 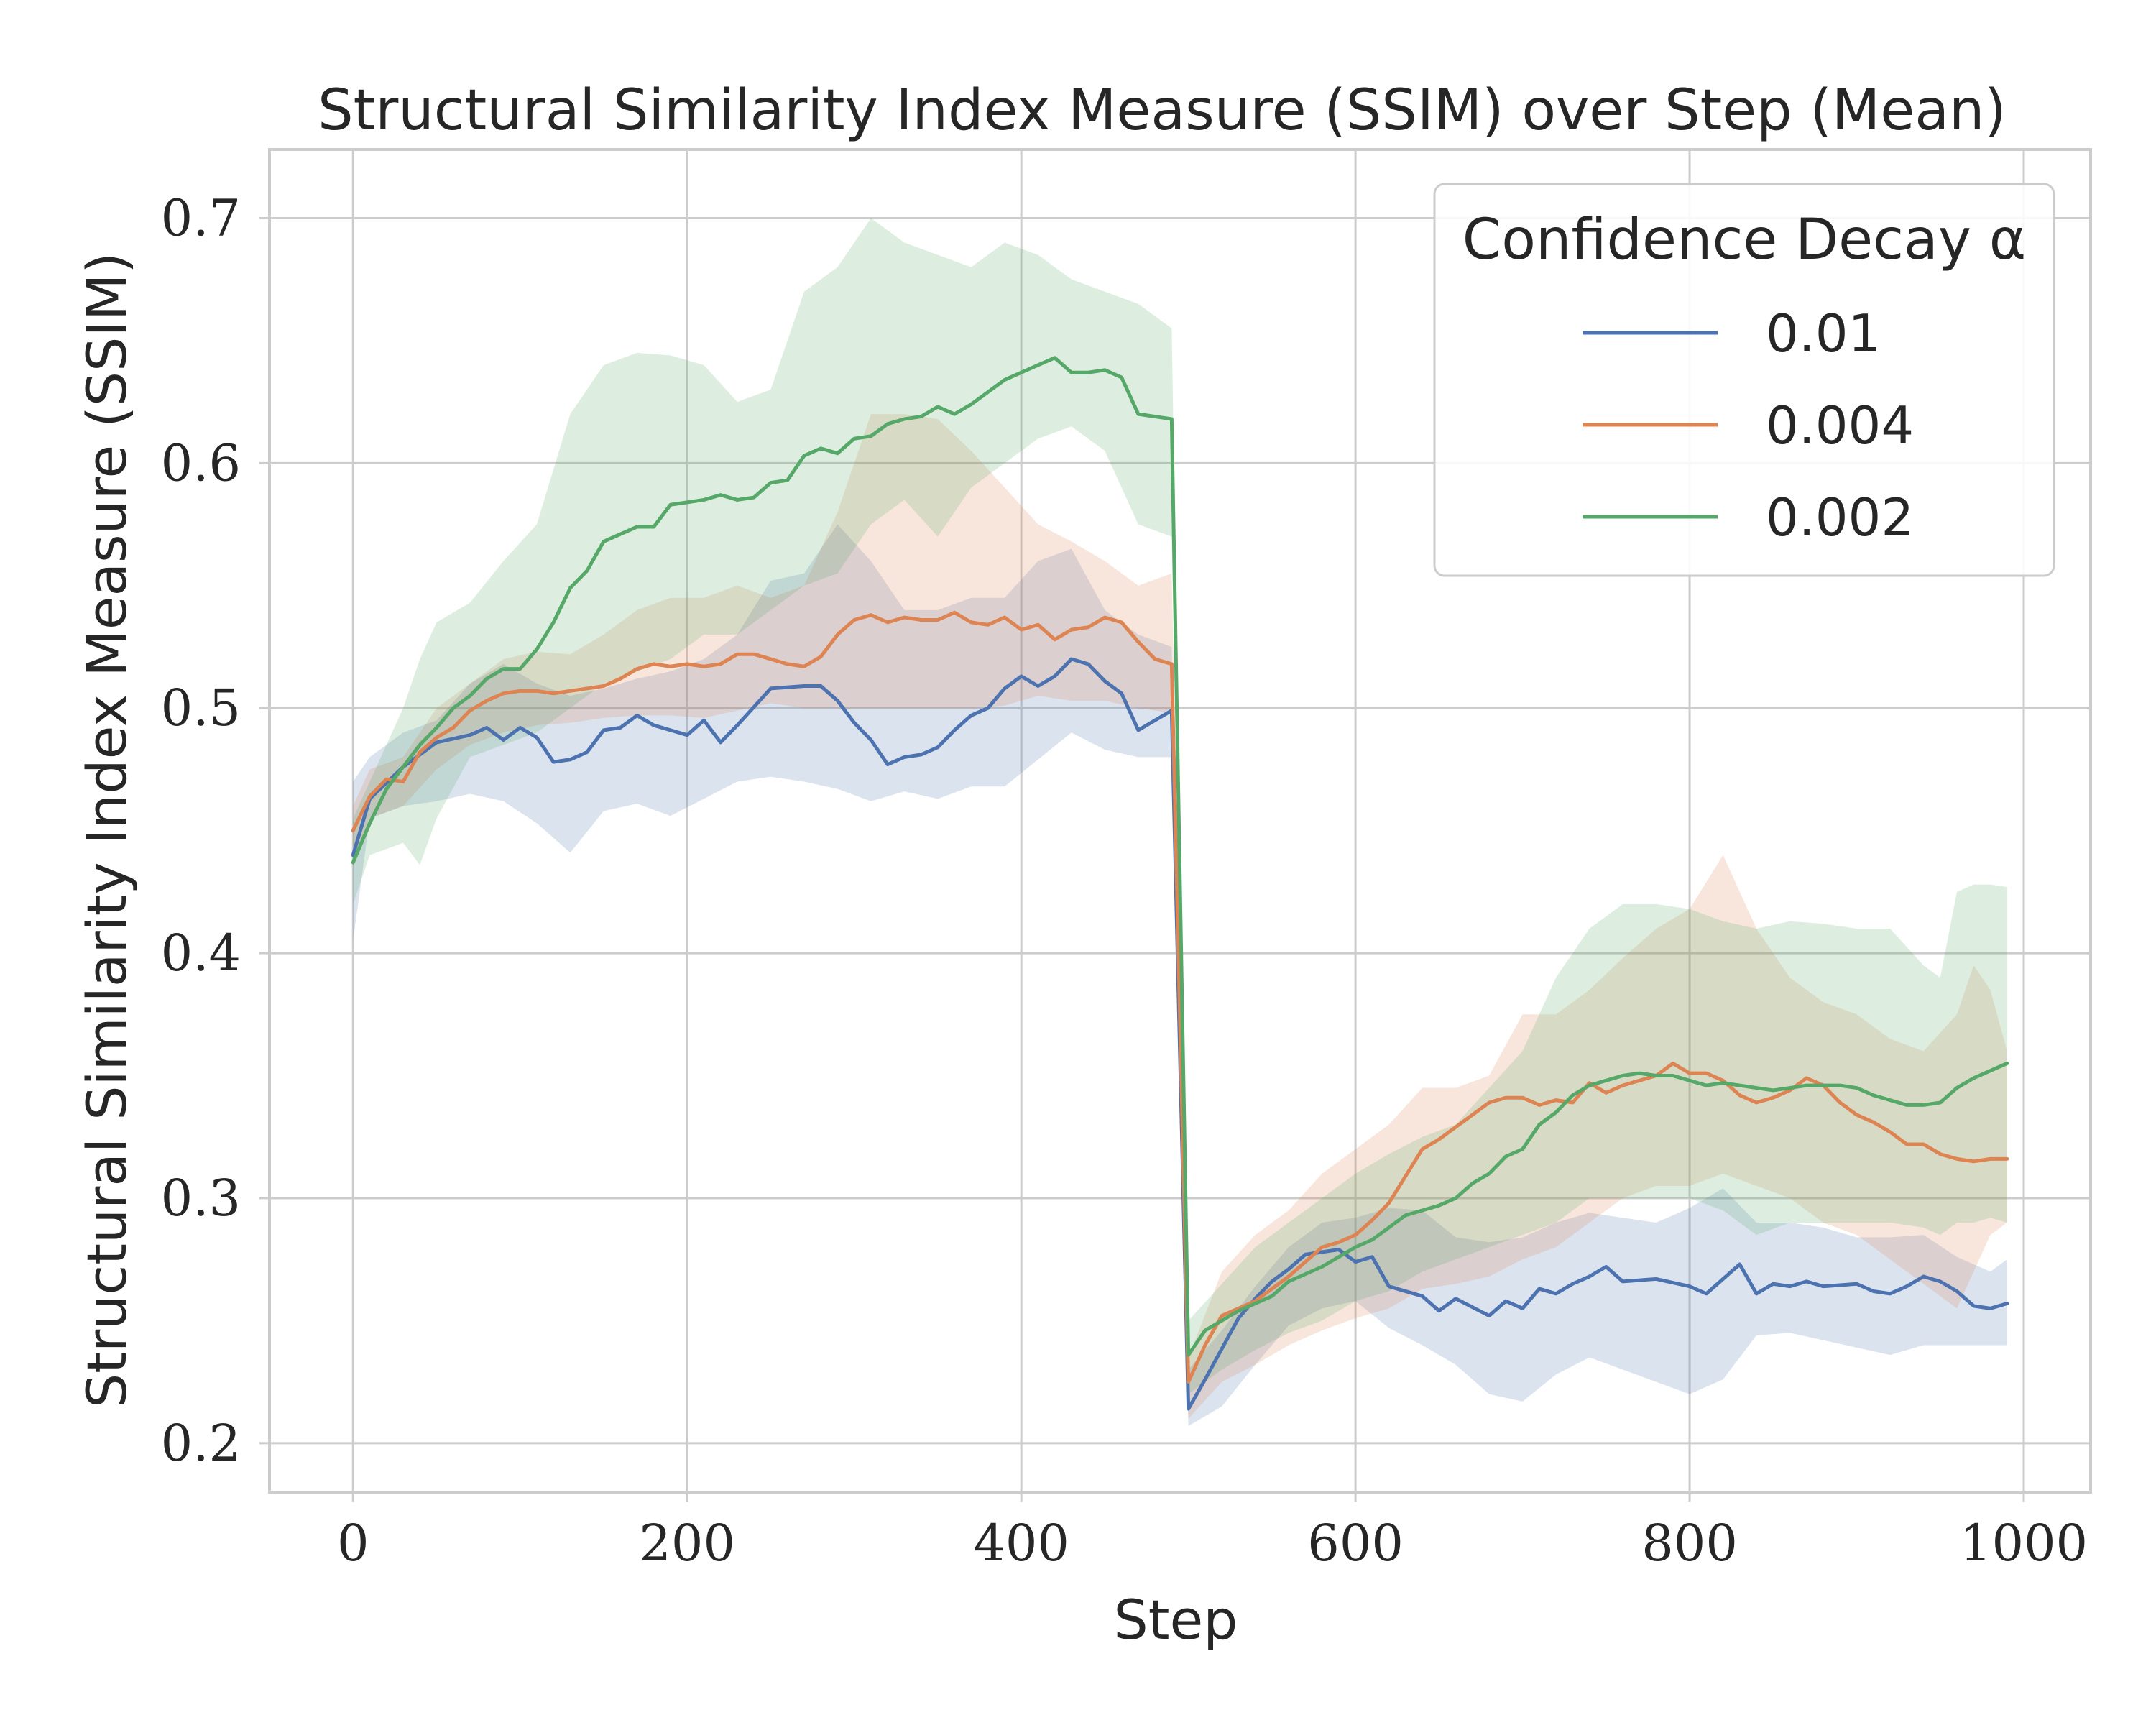 I want to click on legend: Confidence Decay α 0.01 0.004 0.002, so click(x=1744, y=380).